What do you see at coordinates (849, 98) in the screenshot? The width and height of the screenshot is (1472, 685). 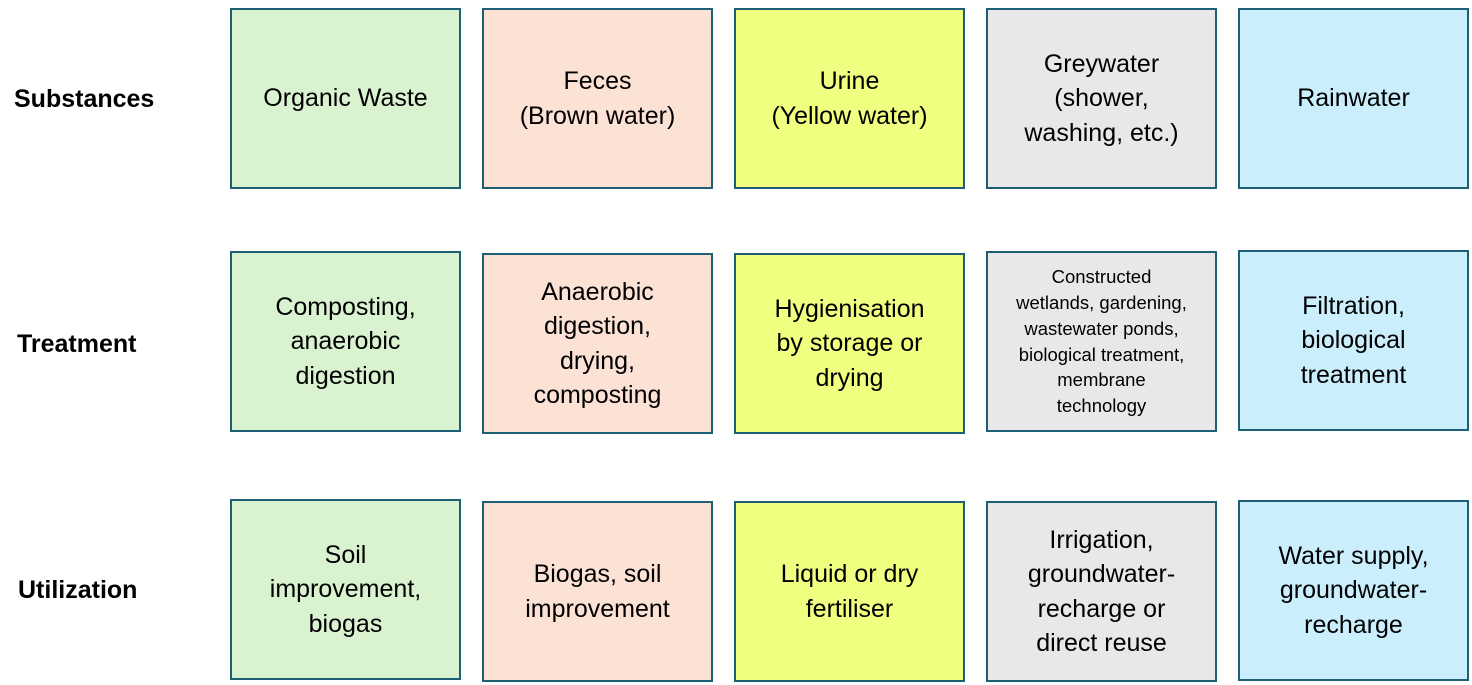 I see `substance-urine-box: Urine (Yellow water)` at bounding box center [849, 98].